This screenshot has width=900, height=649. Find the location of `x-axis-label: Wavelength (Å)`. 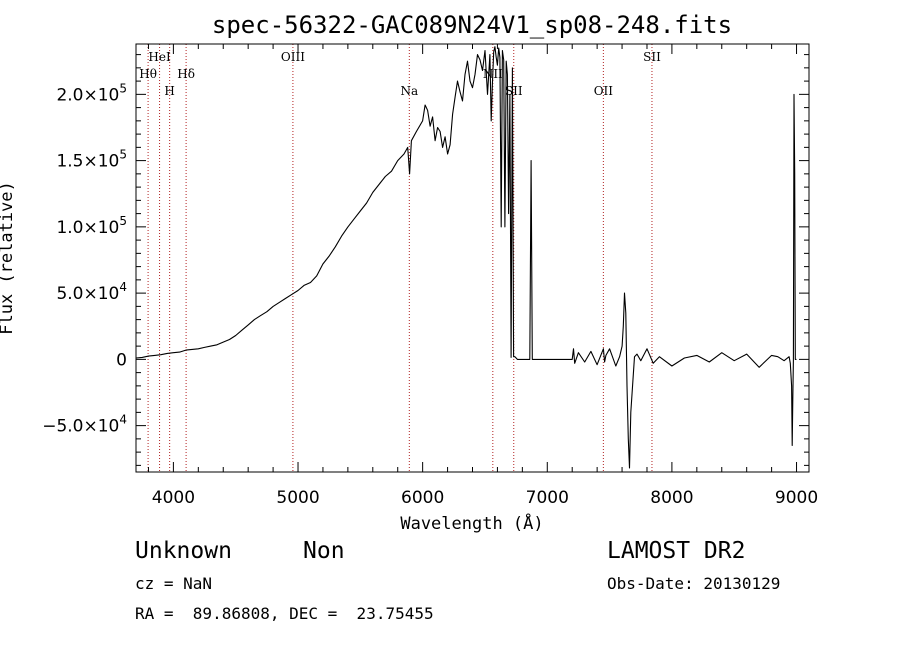

x-axis-label: Wavelength (Å) is located at coordinates (471, 523).